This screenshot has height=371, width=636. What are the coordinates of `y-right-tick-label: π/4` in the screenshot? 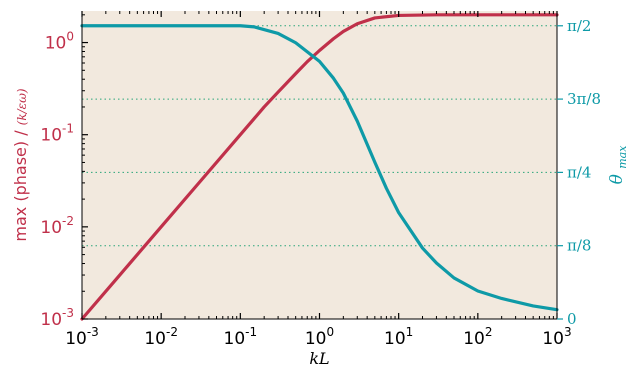 It's located at (579, 172).